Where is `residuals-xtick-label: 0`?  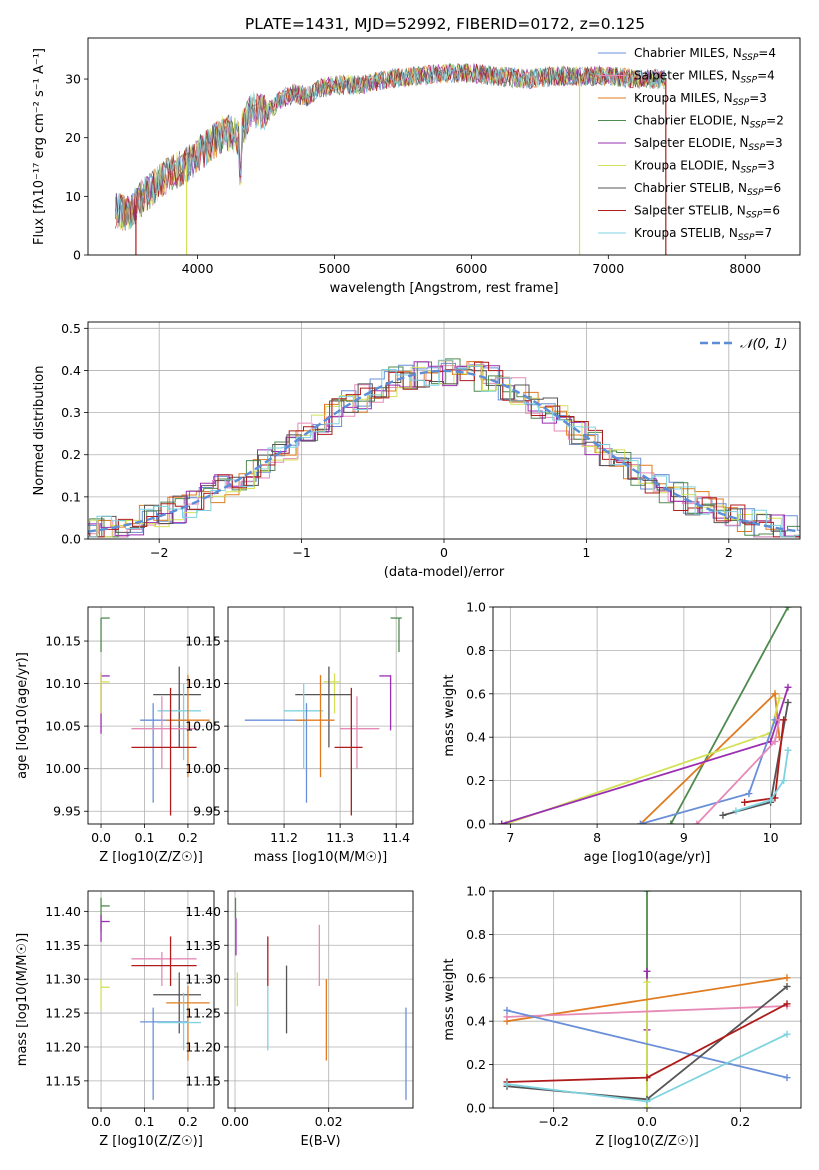 residuals-xtick-label: 0 is located at coordinates (444, 552).